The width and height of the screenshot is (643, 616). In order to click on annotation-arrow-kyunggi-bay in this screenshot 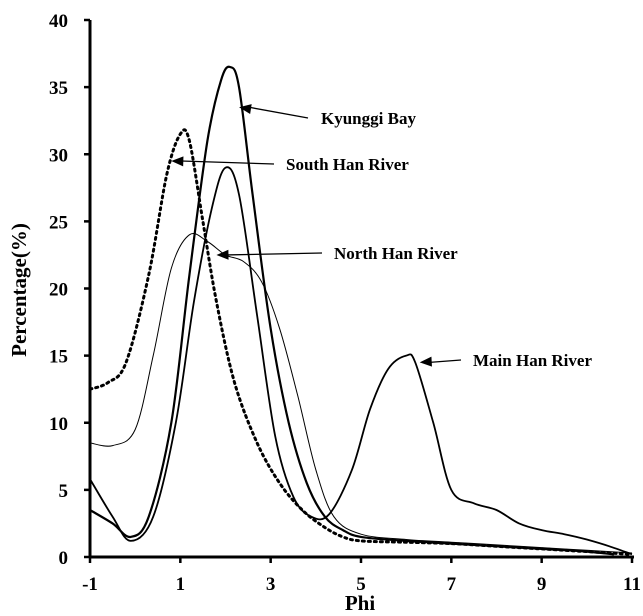, I will do `click(278, 112)`.